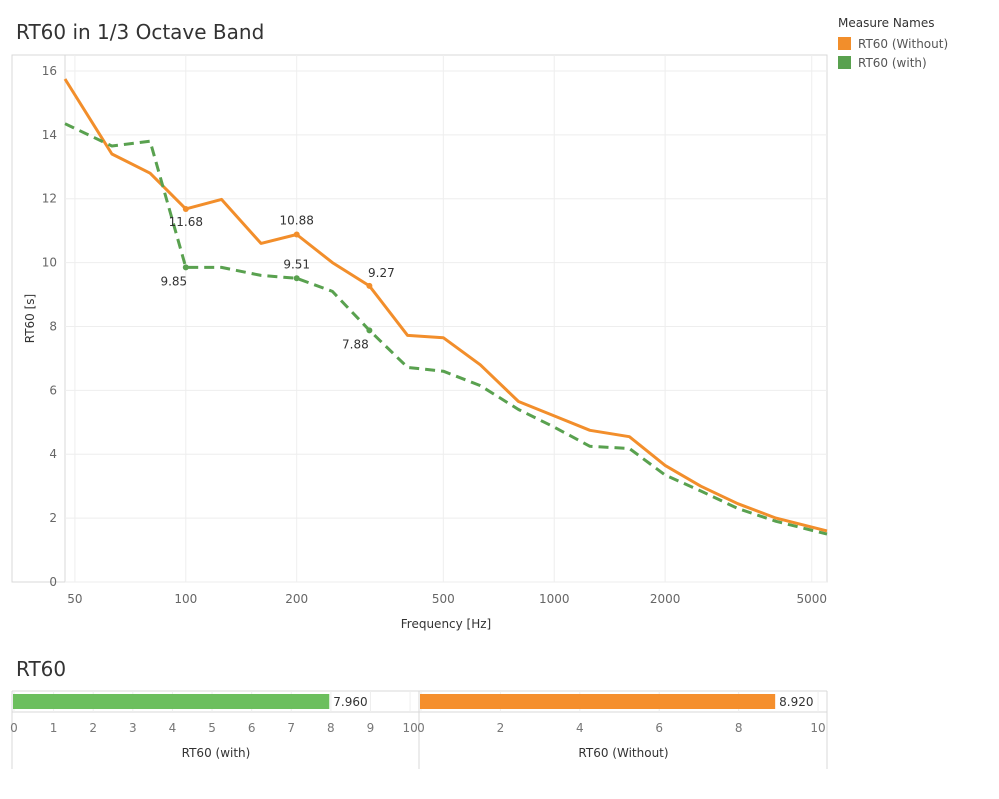  I want to click on data-label-with: 9.51, so click(296, 264).